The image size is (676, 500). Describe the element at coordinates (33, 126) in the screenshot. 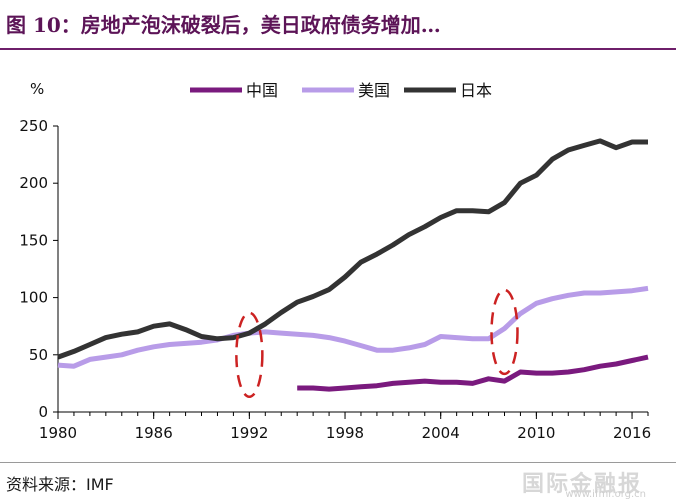

I see `y-tick-label: 250` at that location.